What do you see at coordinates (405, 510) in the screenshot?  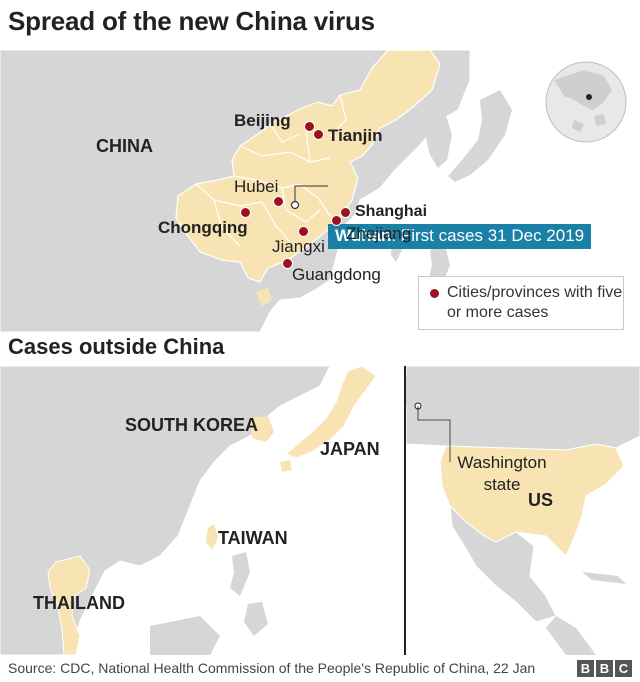 I see `panel-divider` at bounding box center [405, 510].